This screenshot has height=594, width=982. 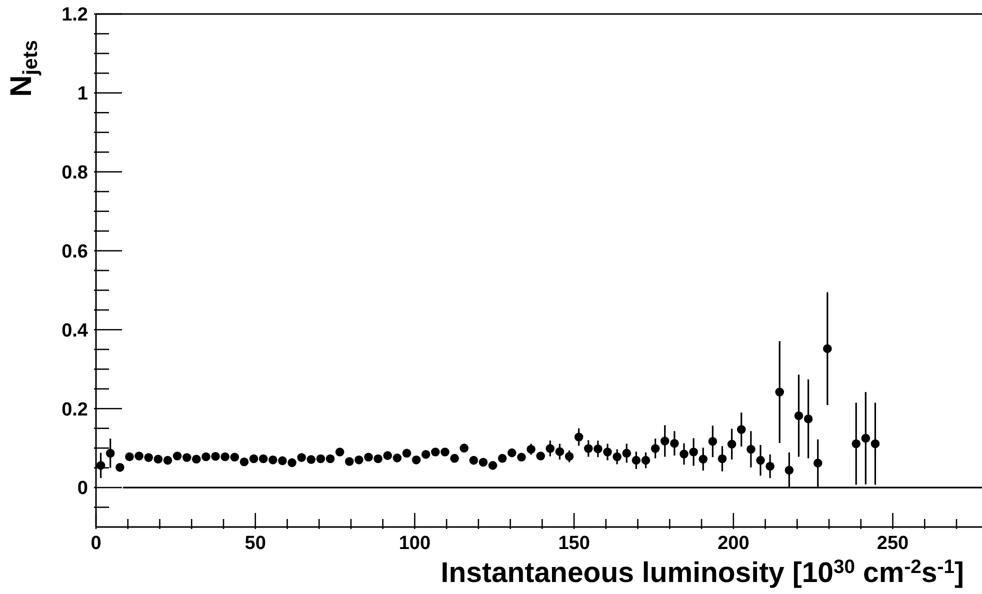 I want to click on x-tick-label: 250, so click(x=892, y=543).